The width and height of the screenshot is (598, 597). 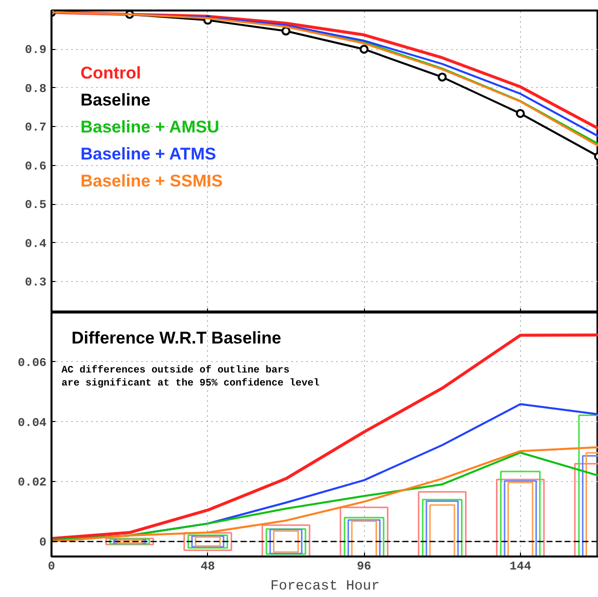 I want to click on y-tick-label: 0.02, so click(x=32, y=483).